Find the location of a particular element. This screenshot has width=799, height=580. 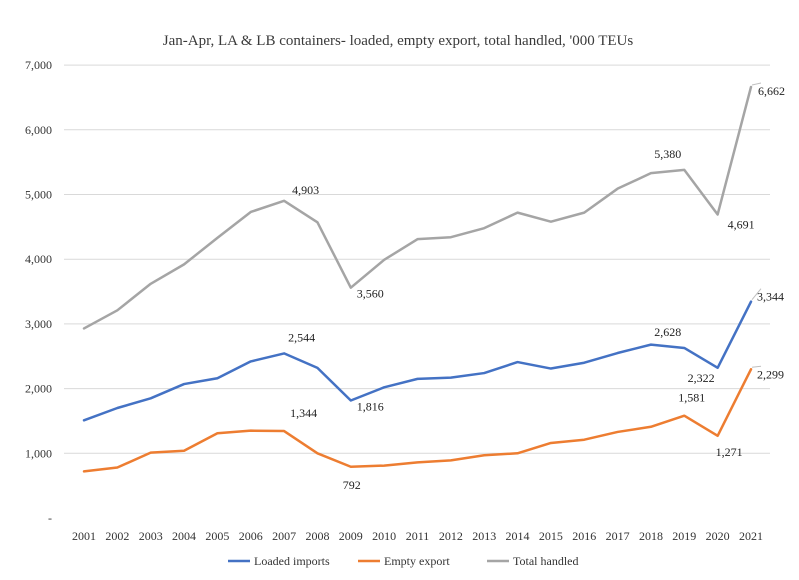

x-tick-label: 2021 is located at coordinates (751, 536).